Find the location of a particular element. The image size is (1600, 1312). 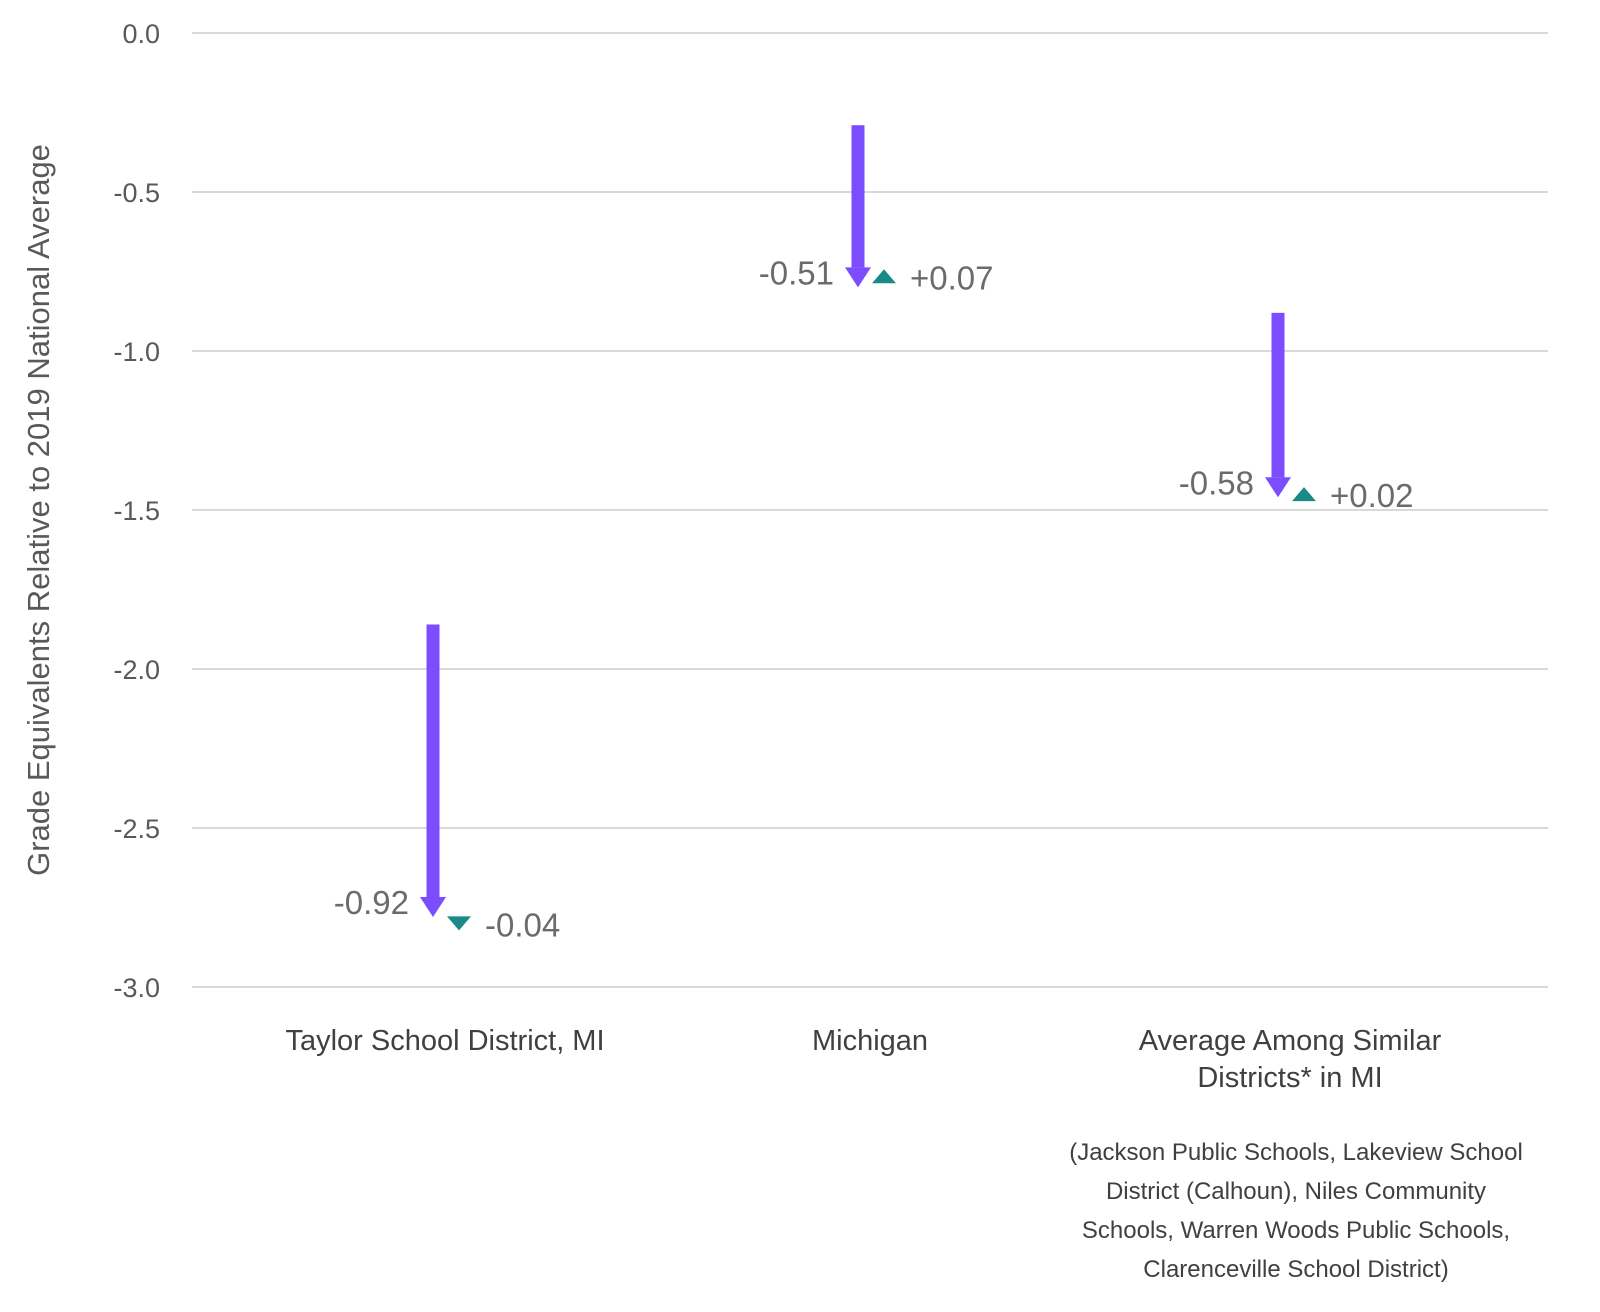

y-tick-label: -2.0 is located at coordinates (136, 670).